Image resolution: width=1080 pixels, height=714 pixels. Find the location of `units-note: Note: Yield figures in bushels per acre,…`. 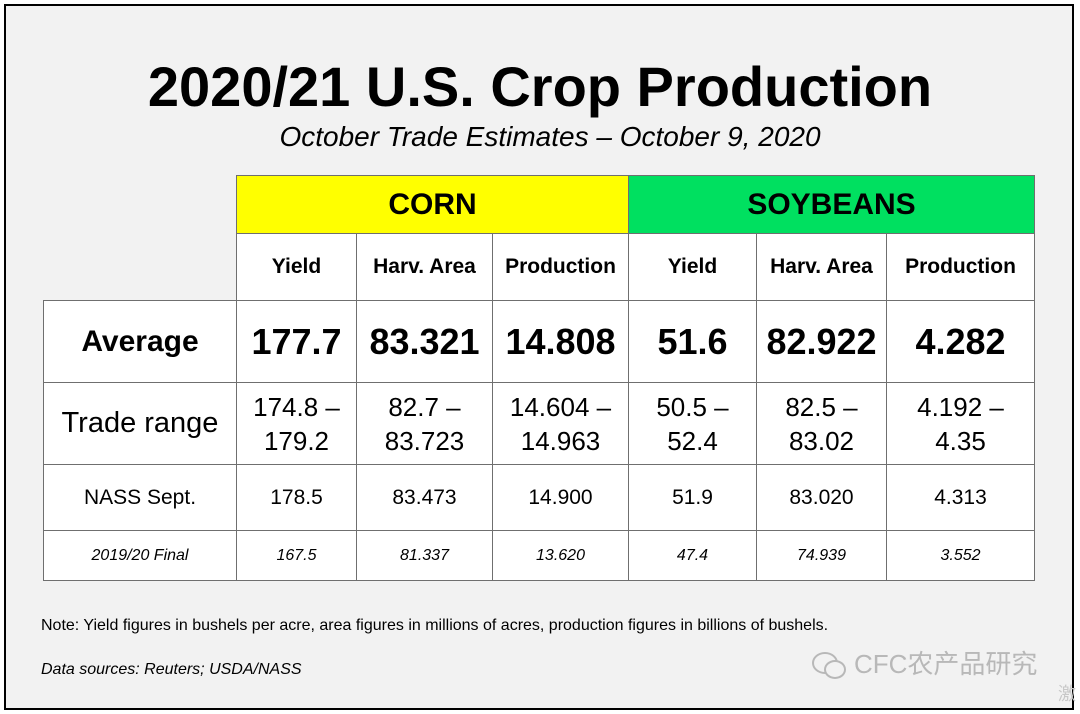

units-note: Note: Yield figures in bushels per acre,… is located at coordinates (435, 625).